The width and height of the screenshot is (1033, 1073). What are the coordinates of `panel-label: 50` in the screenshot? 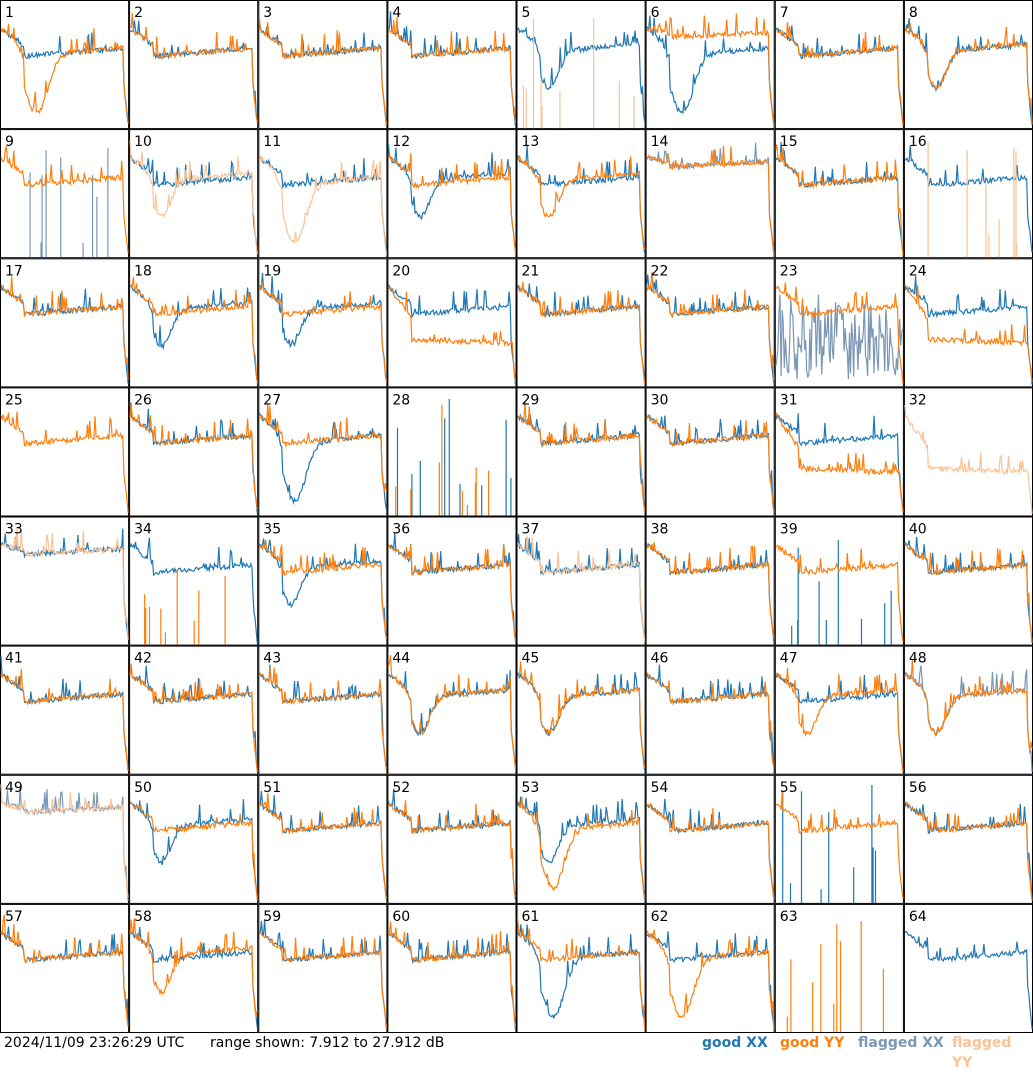 It's located at (143, 788).